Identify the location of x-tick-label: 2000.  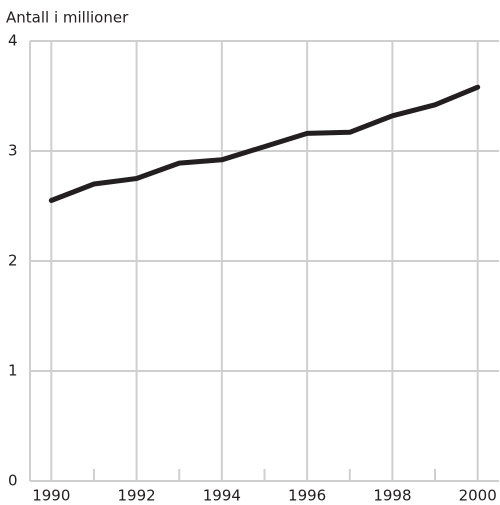
(478, 496).